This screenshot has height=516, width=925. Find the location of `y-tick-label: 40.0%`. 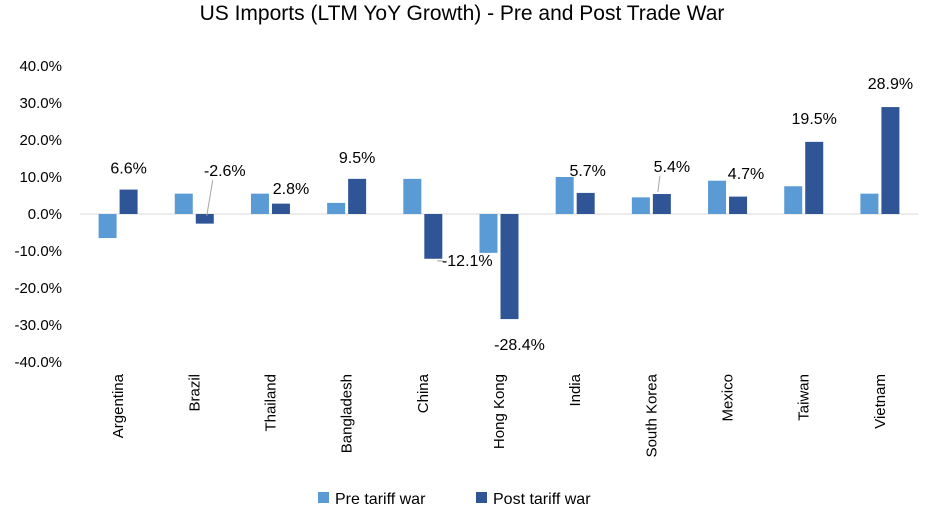

y-tick-label: 40.0% is located at coordinates (40, 66).